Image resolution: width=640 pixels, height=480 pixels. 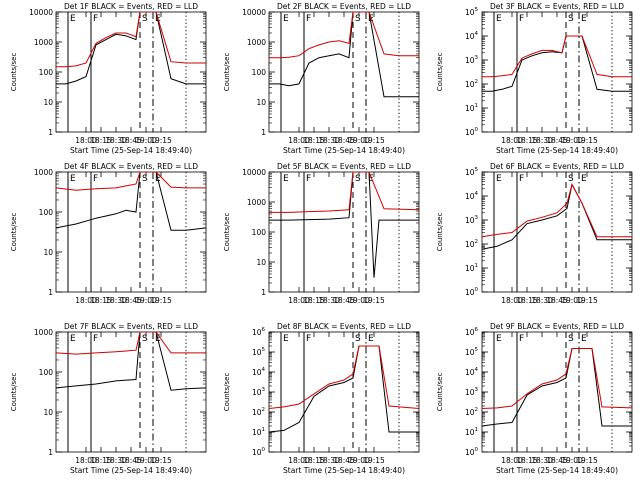 What do you see at coordinates (261, 262) in the screenshot?
I see `y-tick-label: 10` at bounding box center [261, 262].